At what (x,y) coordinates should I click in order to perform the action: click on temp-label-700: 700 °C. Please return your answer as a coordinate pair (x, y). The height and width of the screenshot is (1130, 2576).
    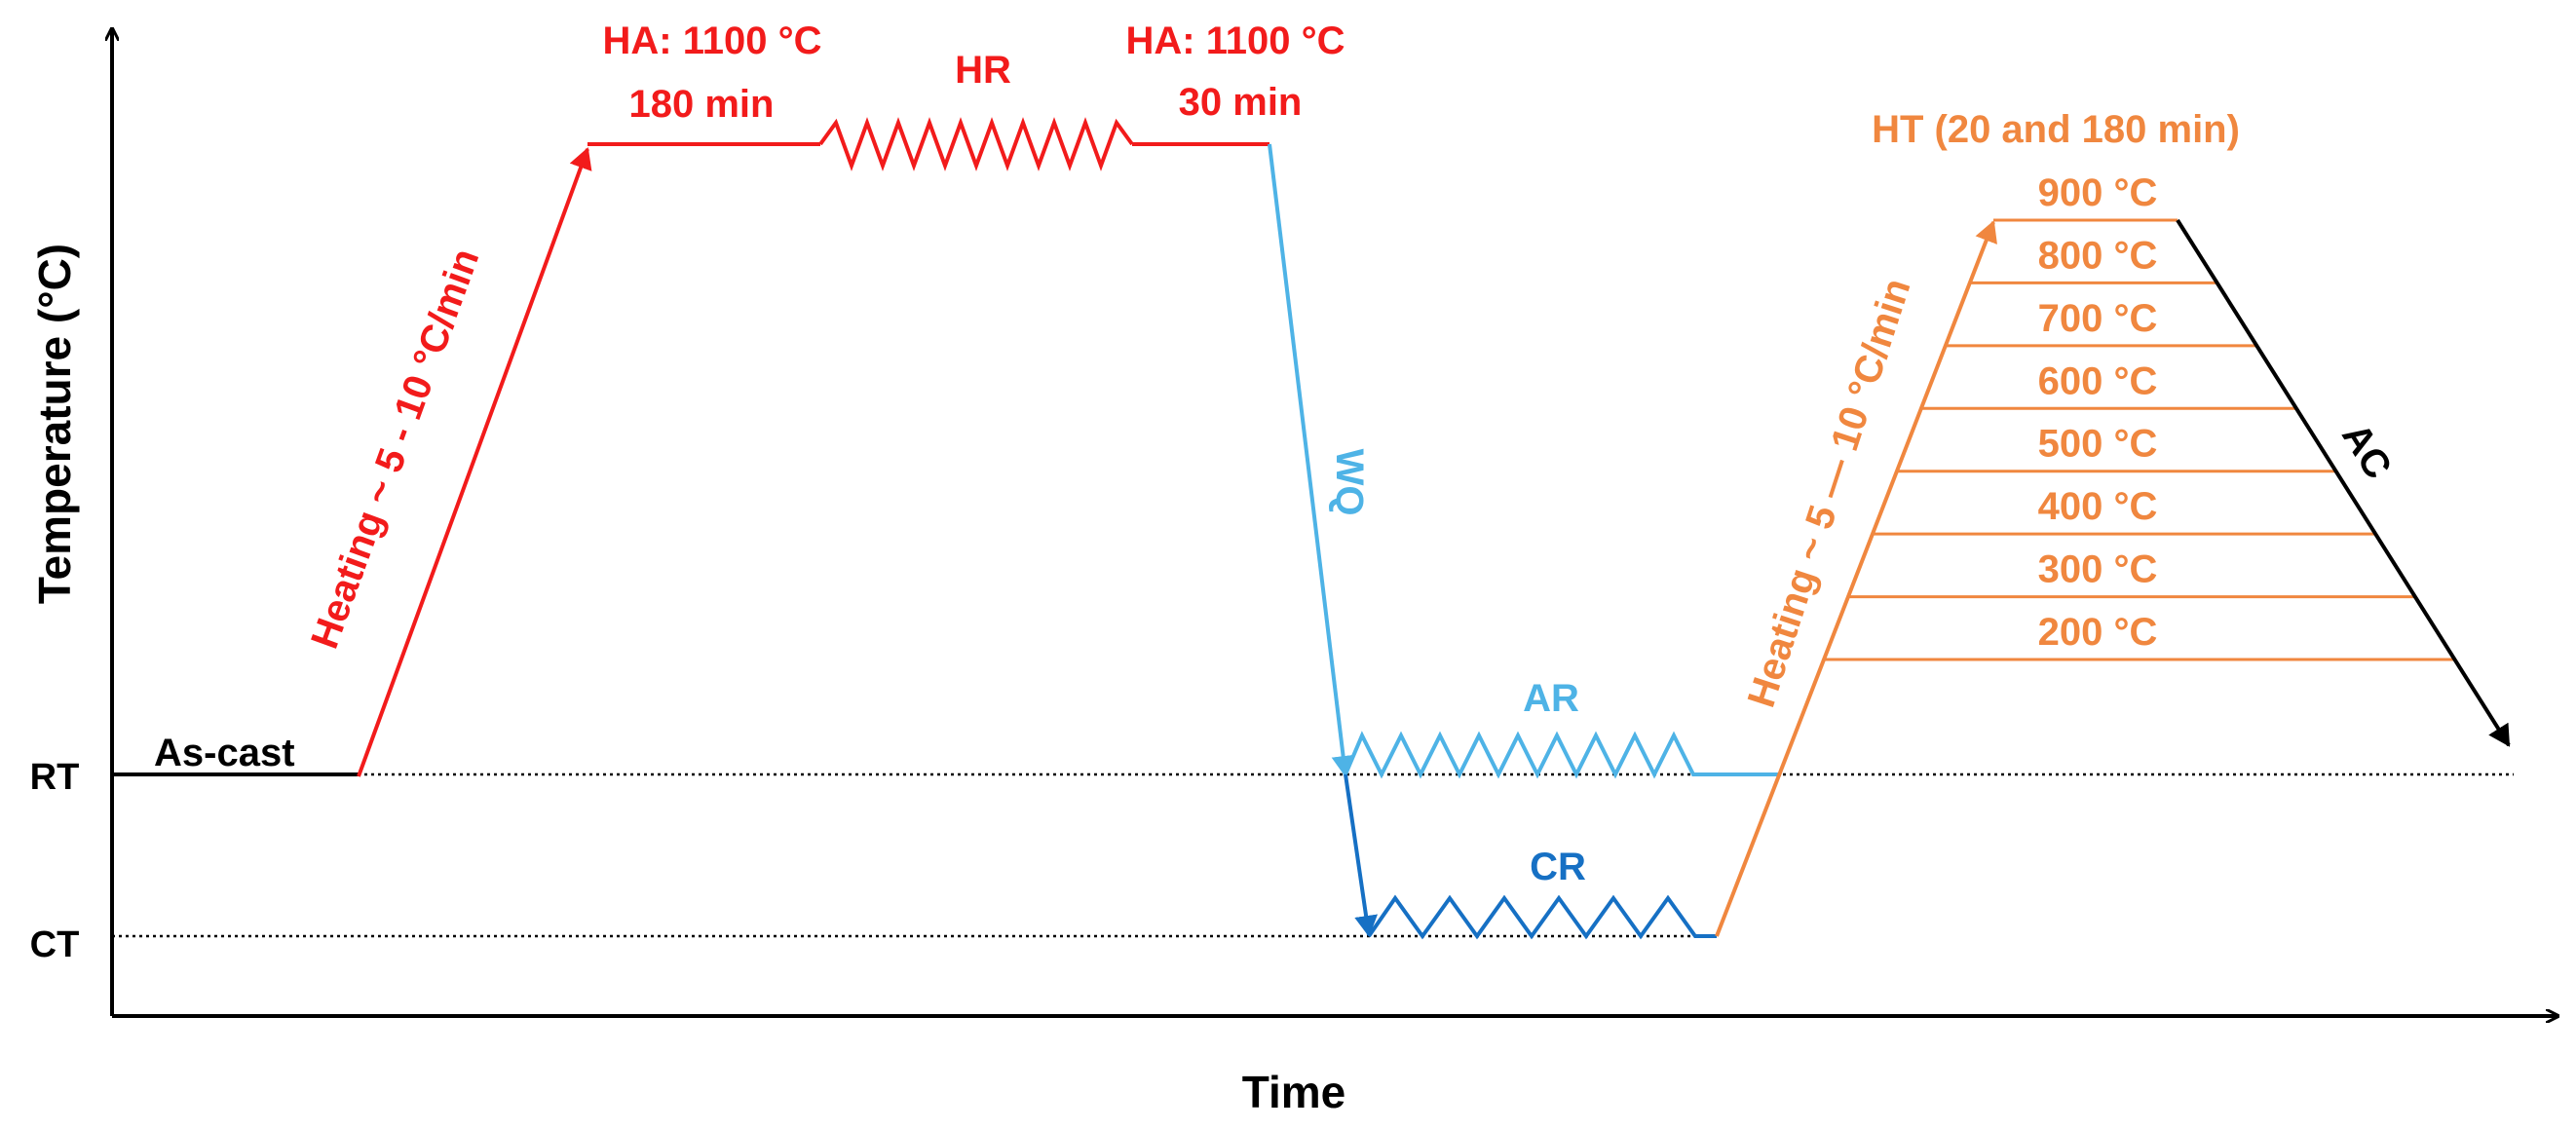
    Looking at the image, I should click on (2098, 318).